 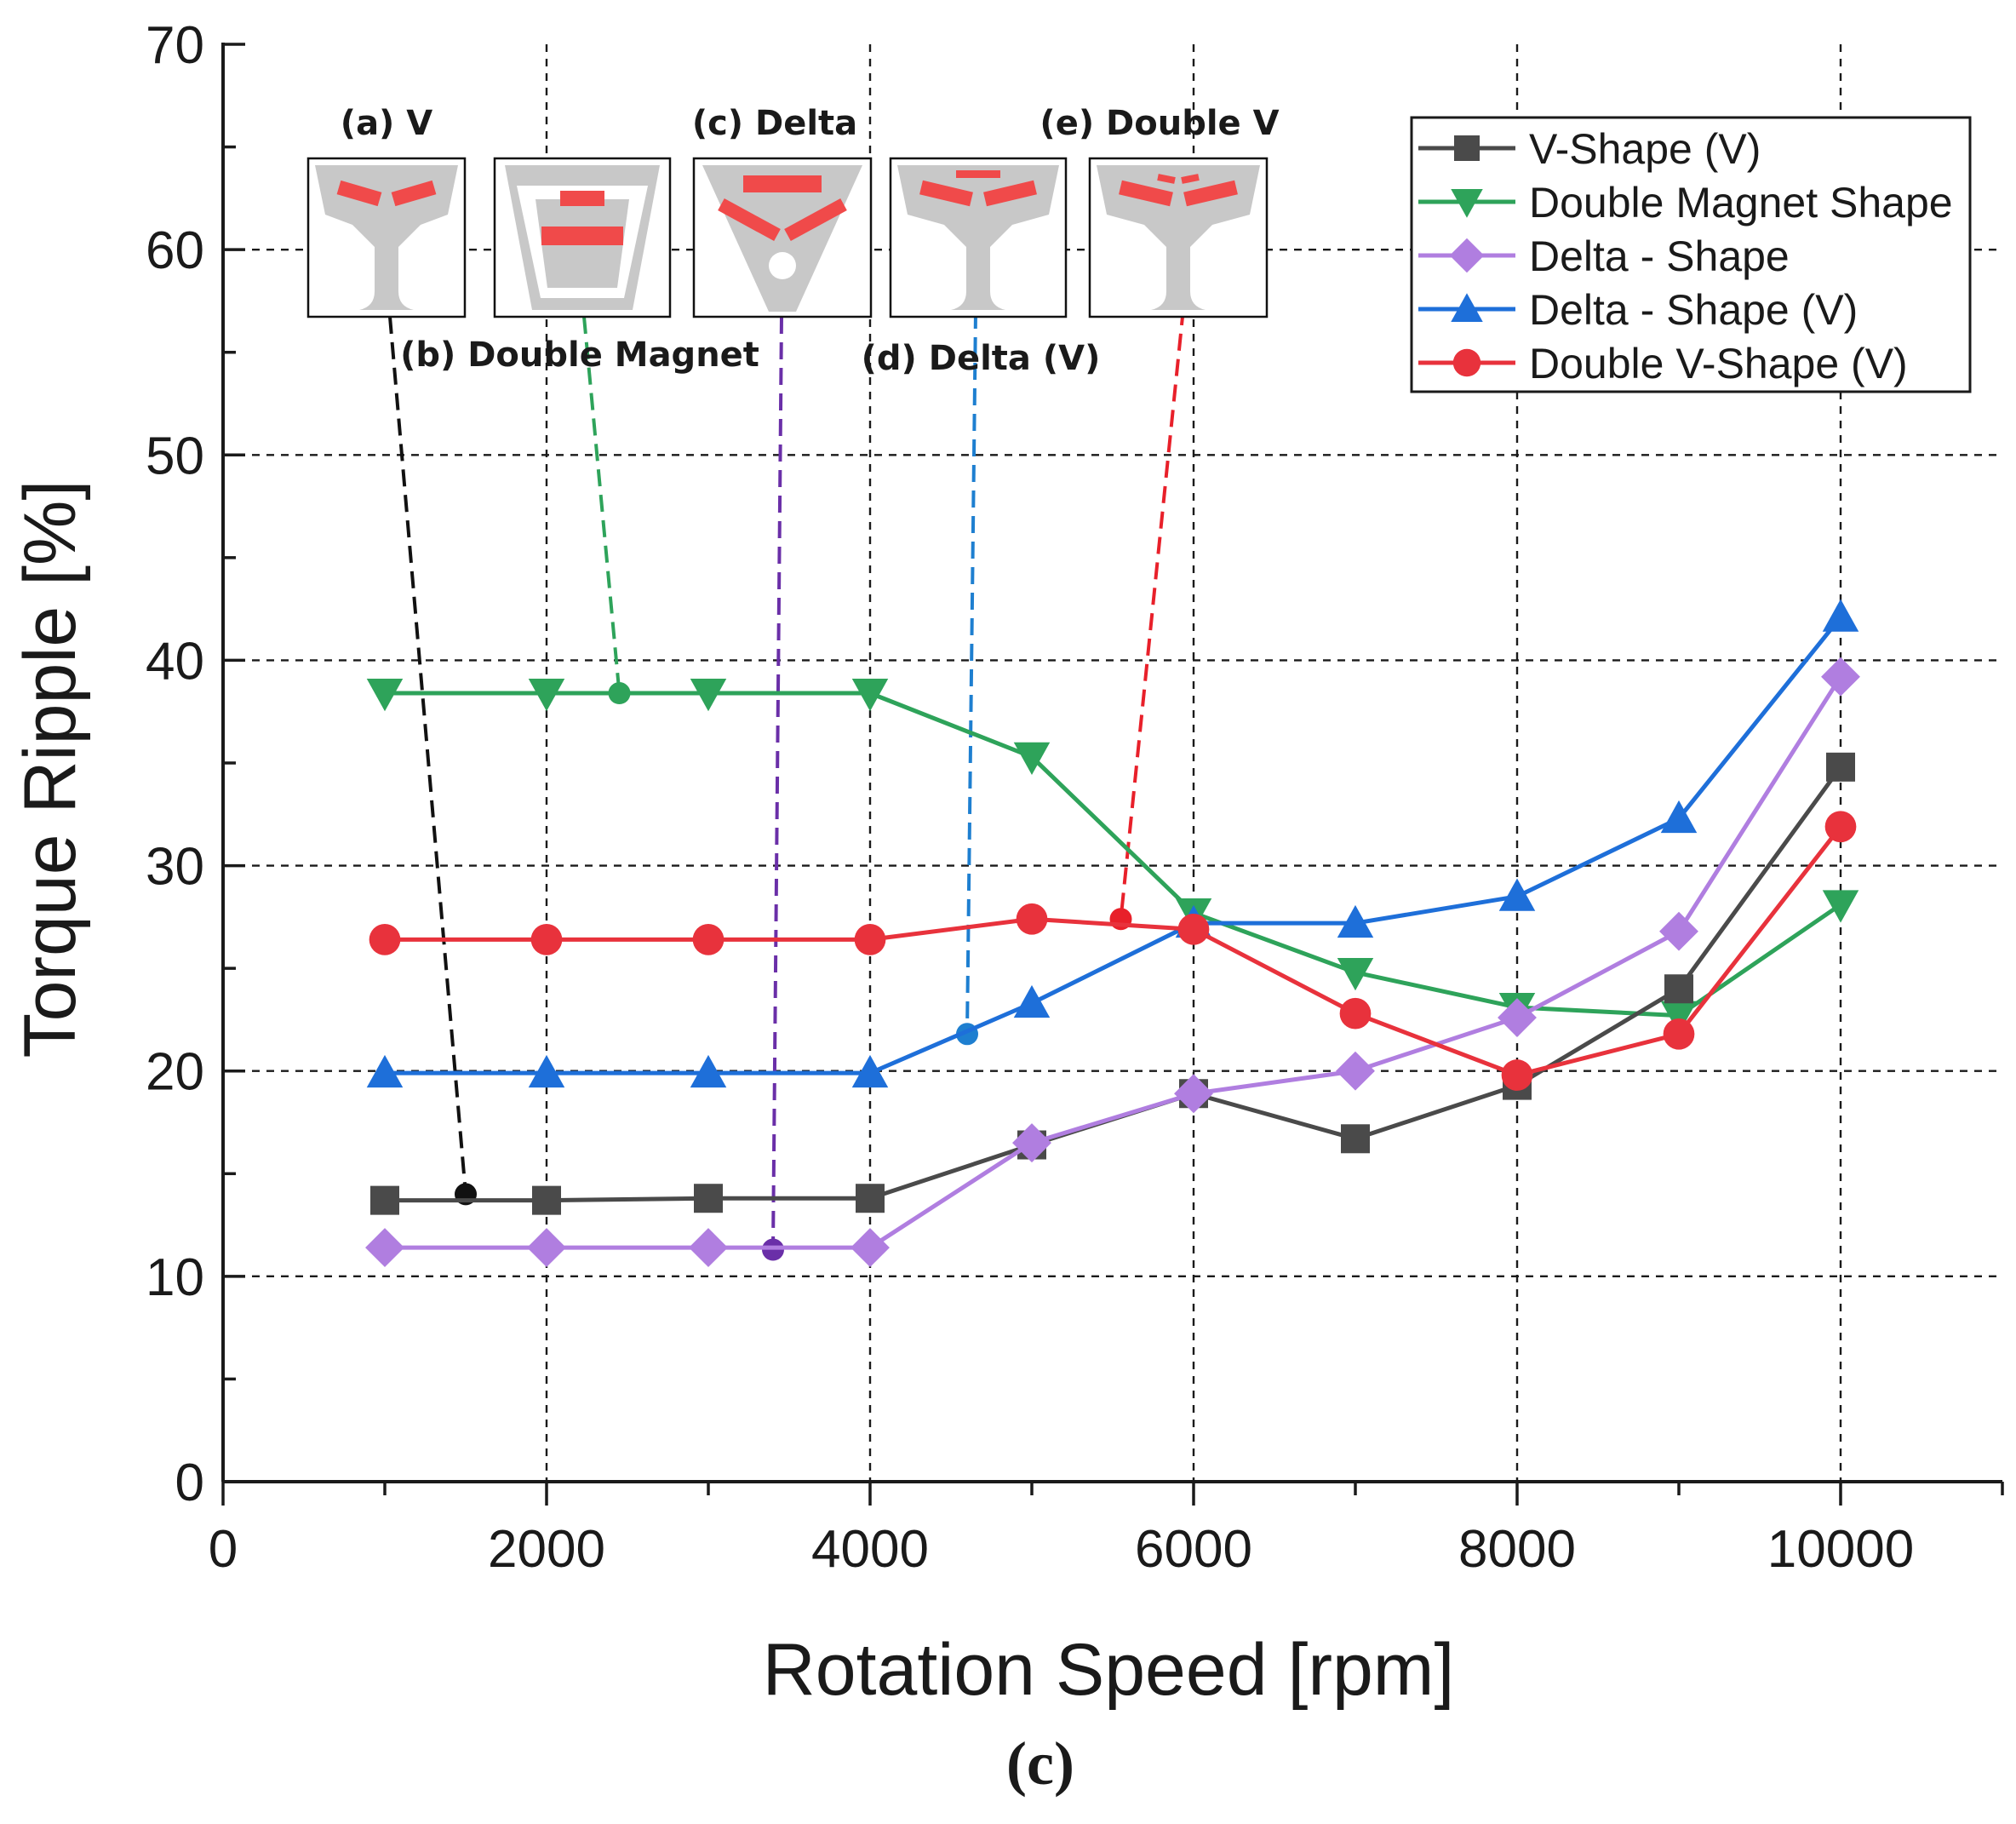 I want to click on leader-line-double-magnet, so click(x=601, y=505).